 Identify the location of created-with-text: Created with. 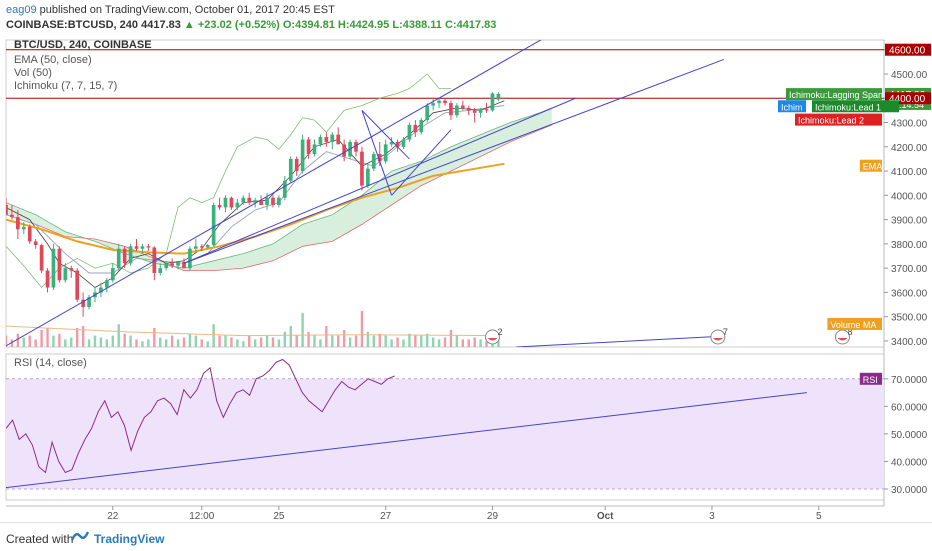
(40, 539).